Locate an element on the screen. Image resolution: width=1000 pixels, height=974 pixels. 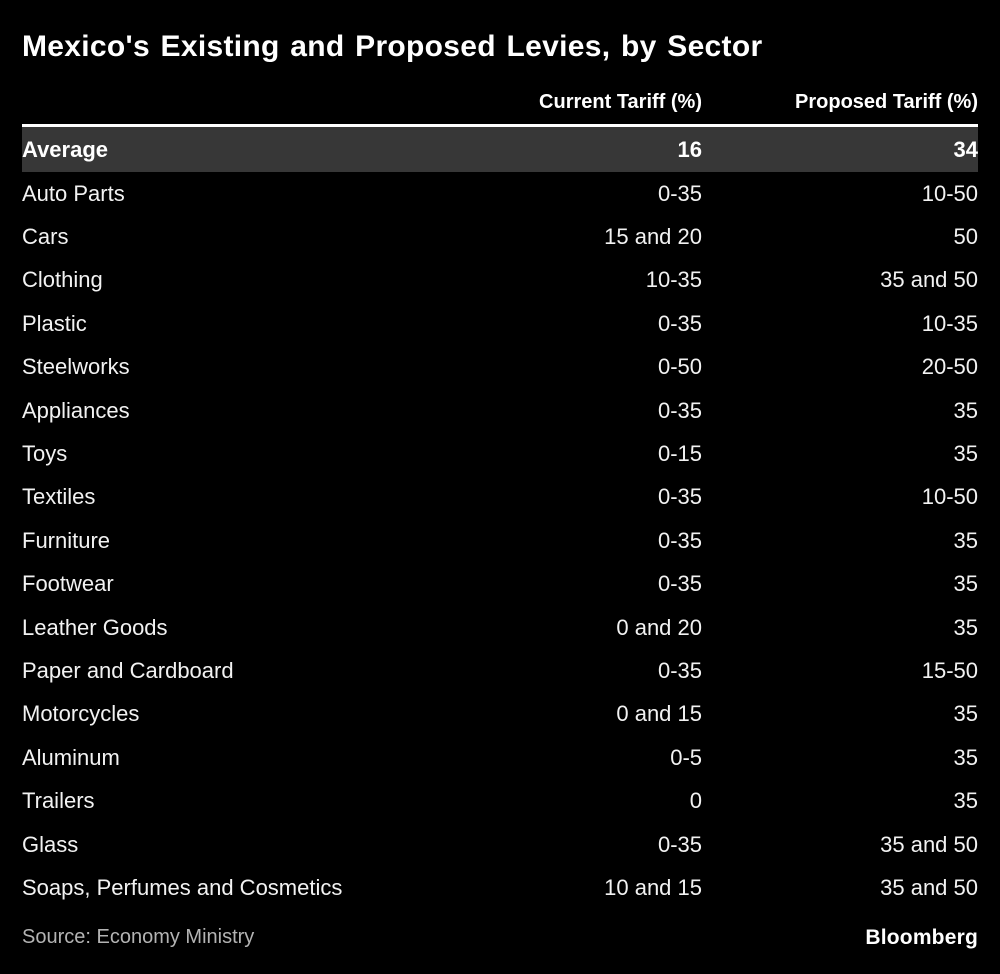
table-row: Motorcycles 0 and 15 35 is located at coordinates (500, 714).